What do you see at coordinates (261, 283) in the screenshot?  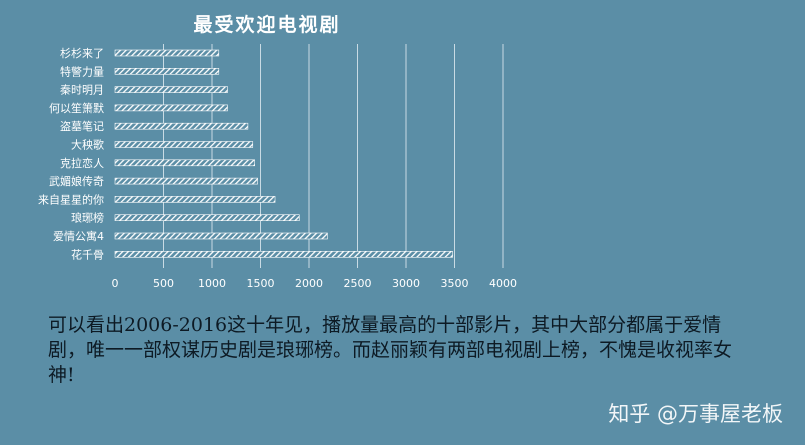 I see `x-tick-label: 1500` at bounding box center [261, 283].